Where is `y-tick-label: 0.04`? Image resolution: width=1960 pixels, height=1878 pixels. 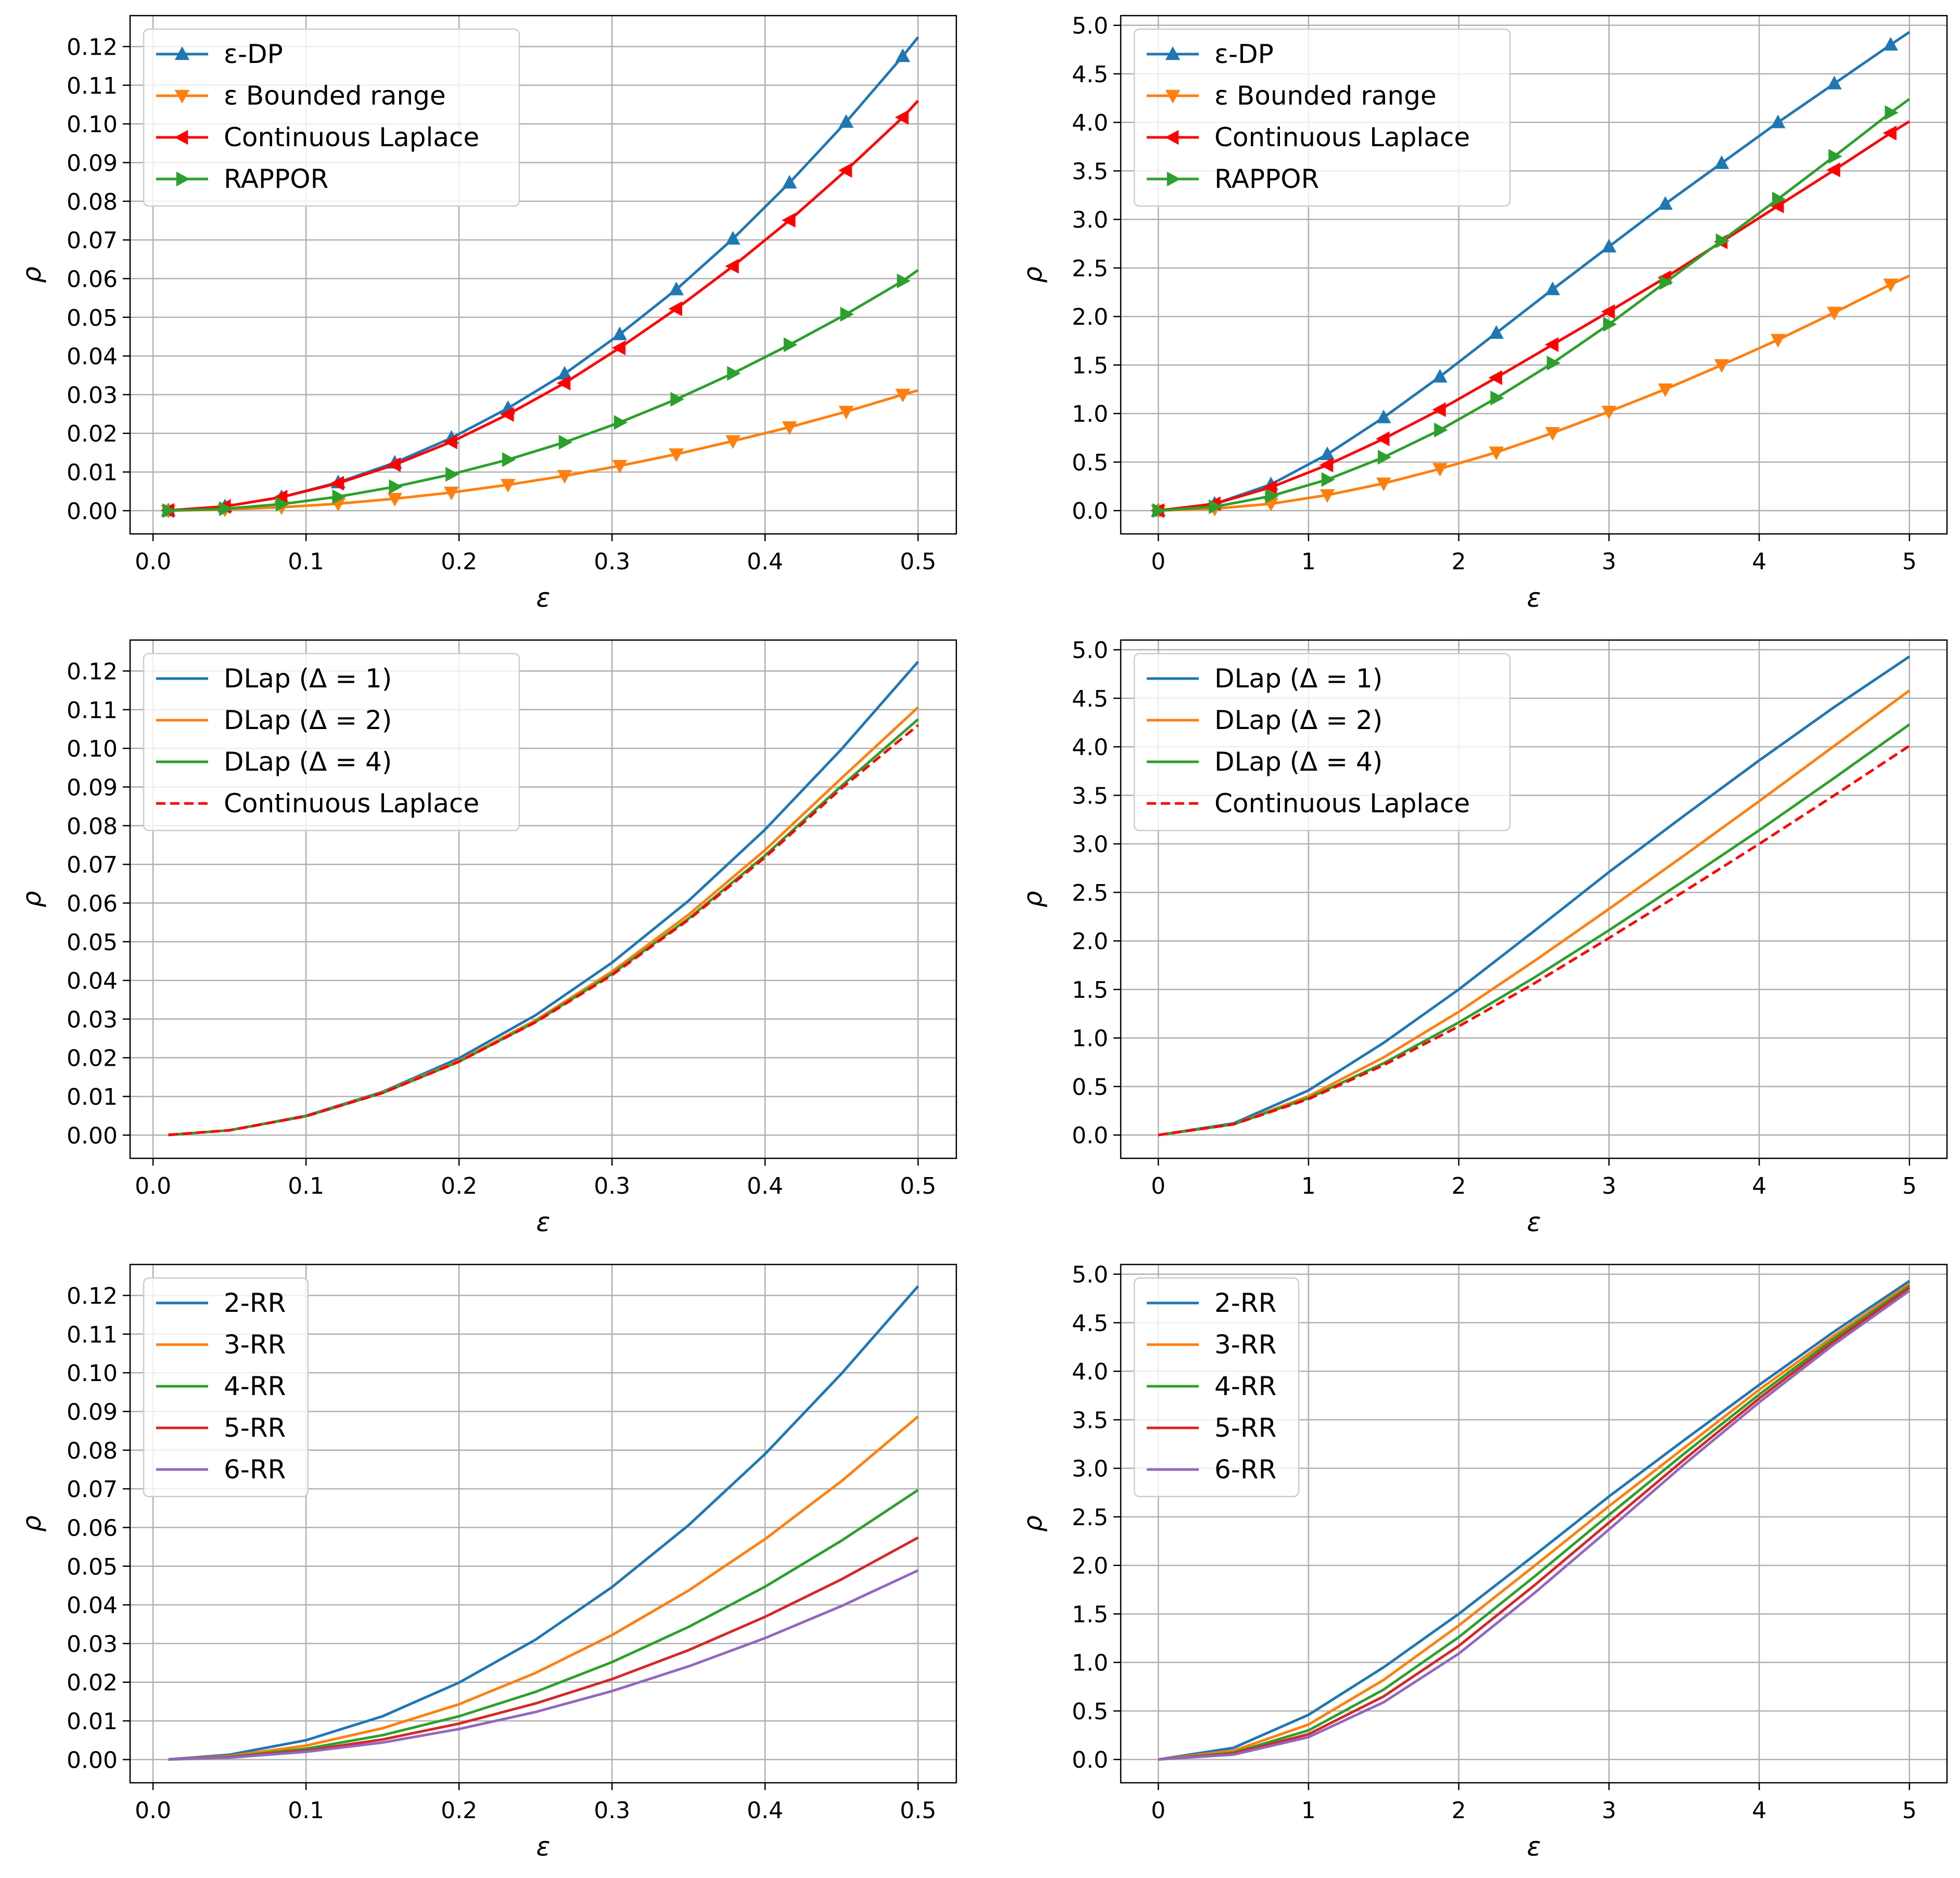 y-tick-label: 0.04 is located at coordinates (92, 1606).